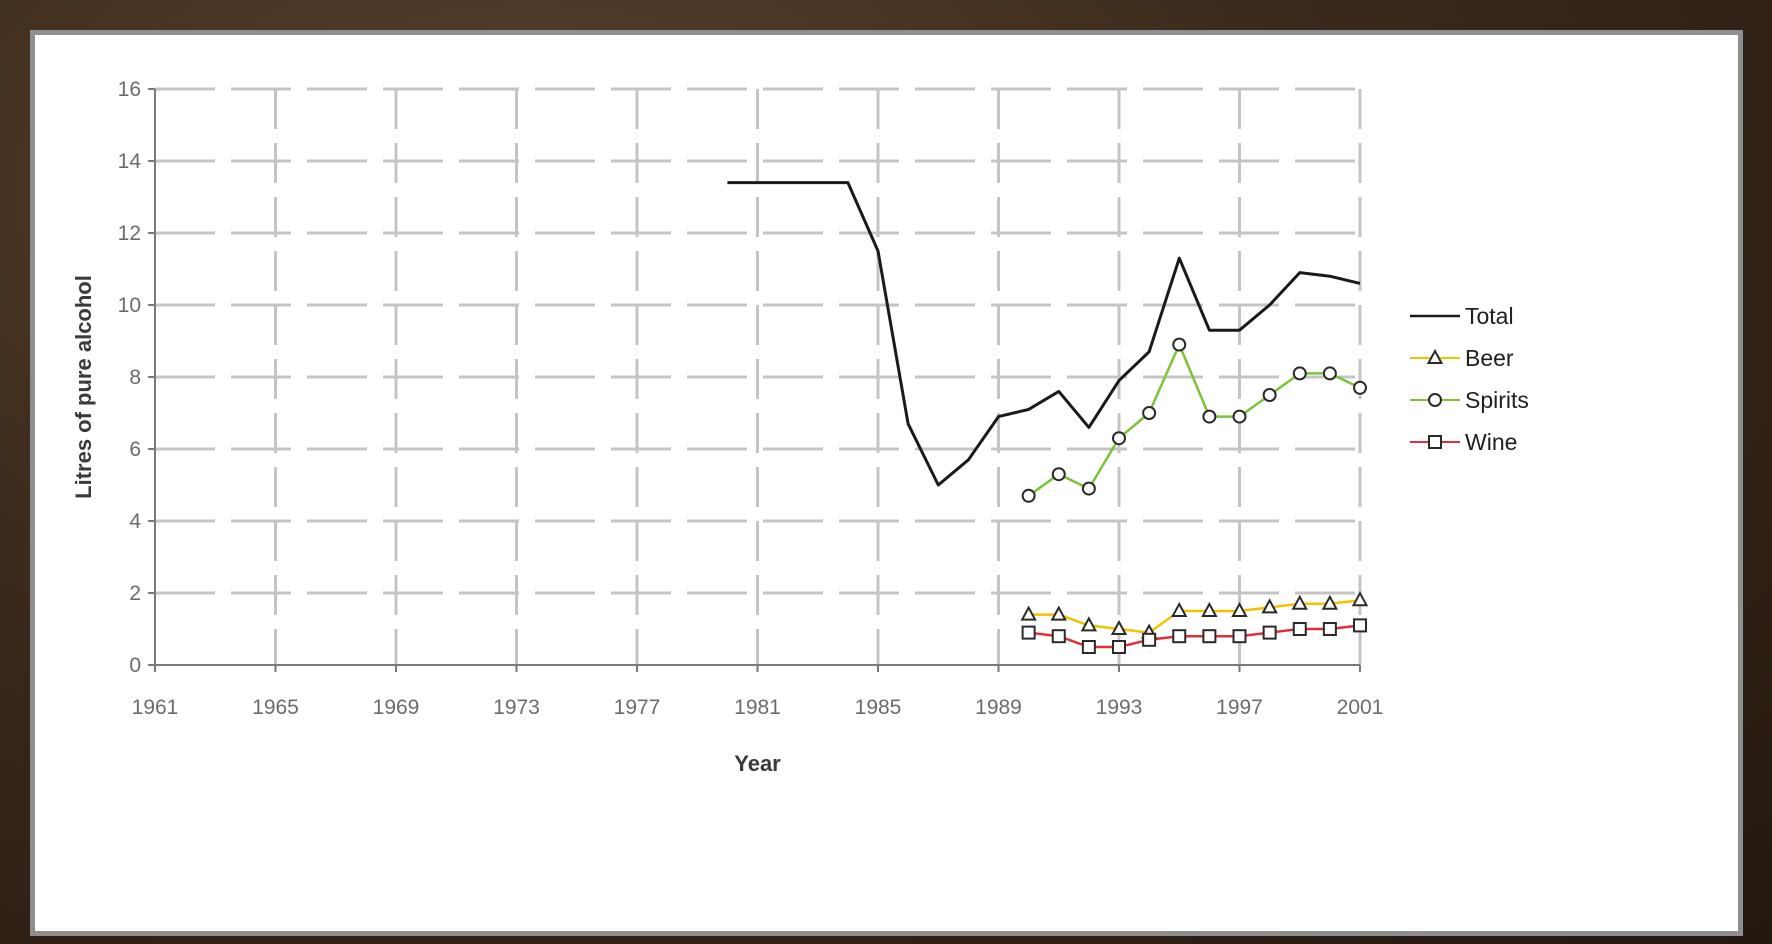 This screenshot has height=944, width=1772. I want to click on series-markers, so click(1194, 495).